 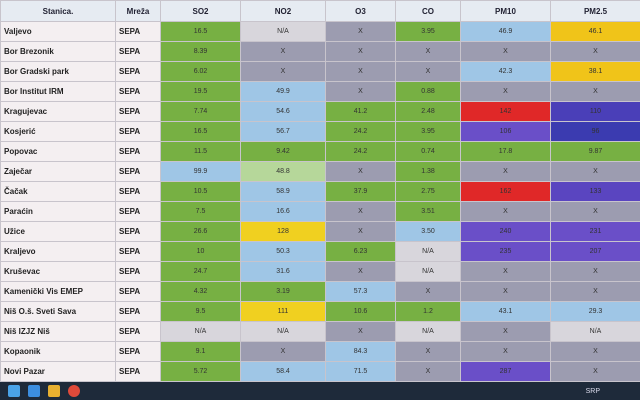 I want to click on table-row: Bor Institut IRM SEPA 19.5 49.9 X 0.88 X X, so click(x=320, y=91).